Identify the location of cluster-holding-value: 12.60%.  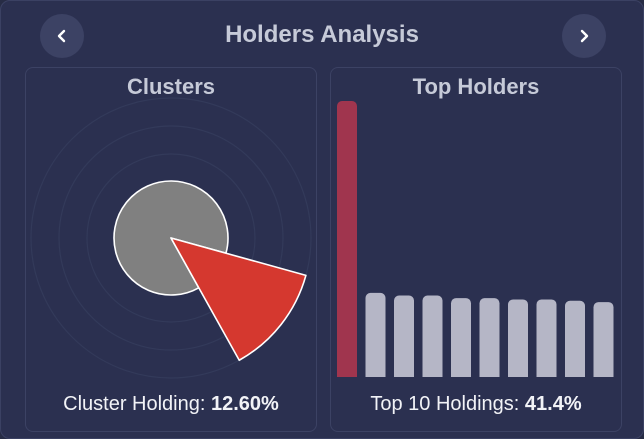
(245, 404).